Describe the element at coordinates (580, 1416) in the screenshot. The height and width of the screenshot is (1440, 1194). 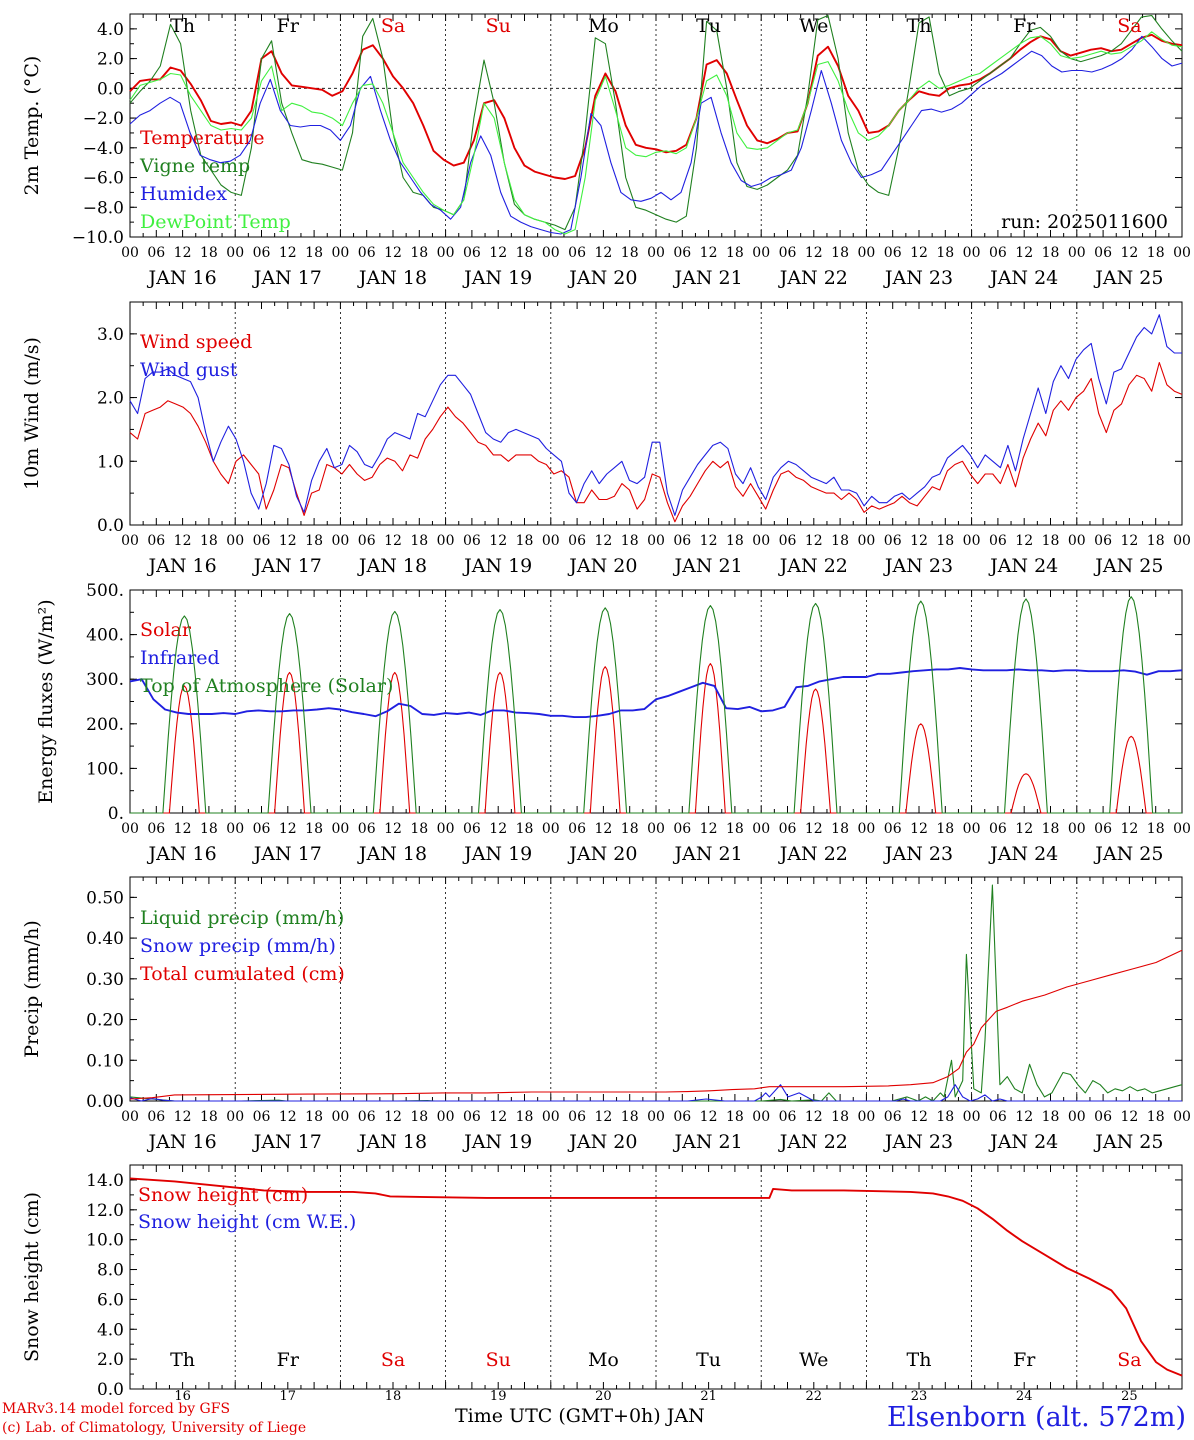
I see `x-axis-title: Time UTC (GMT+0h) JAN` at that location.